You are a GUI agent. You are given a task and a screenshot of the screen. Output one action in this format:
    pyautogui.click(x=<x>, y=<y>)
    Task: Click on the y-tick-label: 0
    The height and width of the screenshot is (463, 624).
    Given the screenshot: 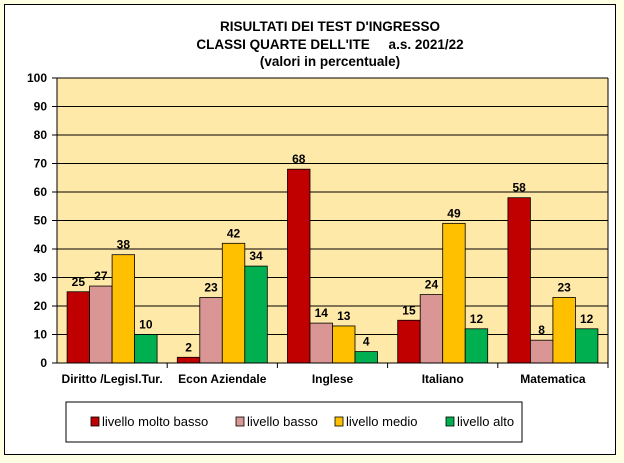 What is the action you would take?
    pyautogui.click(x=43, y=363)
    